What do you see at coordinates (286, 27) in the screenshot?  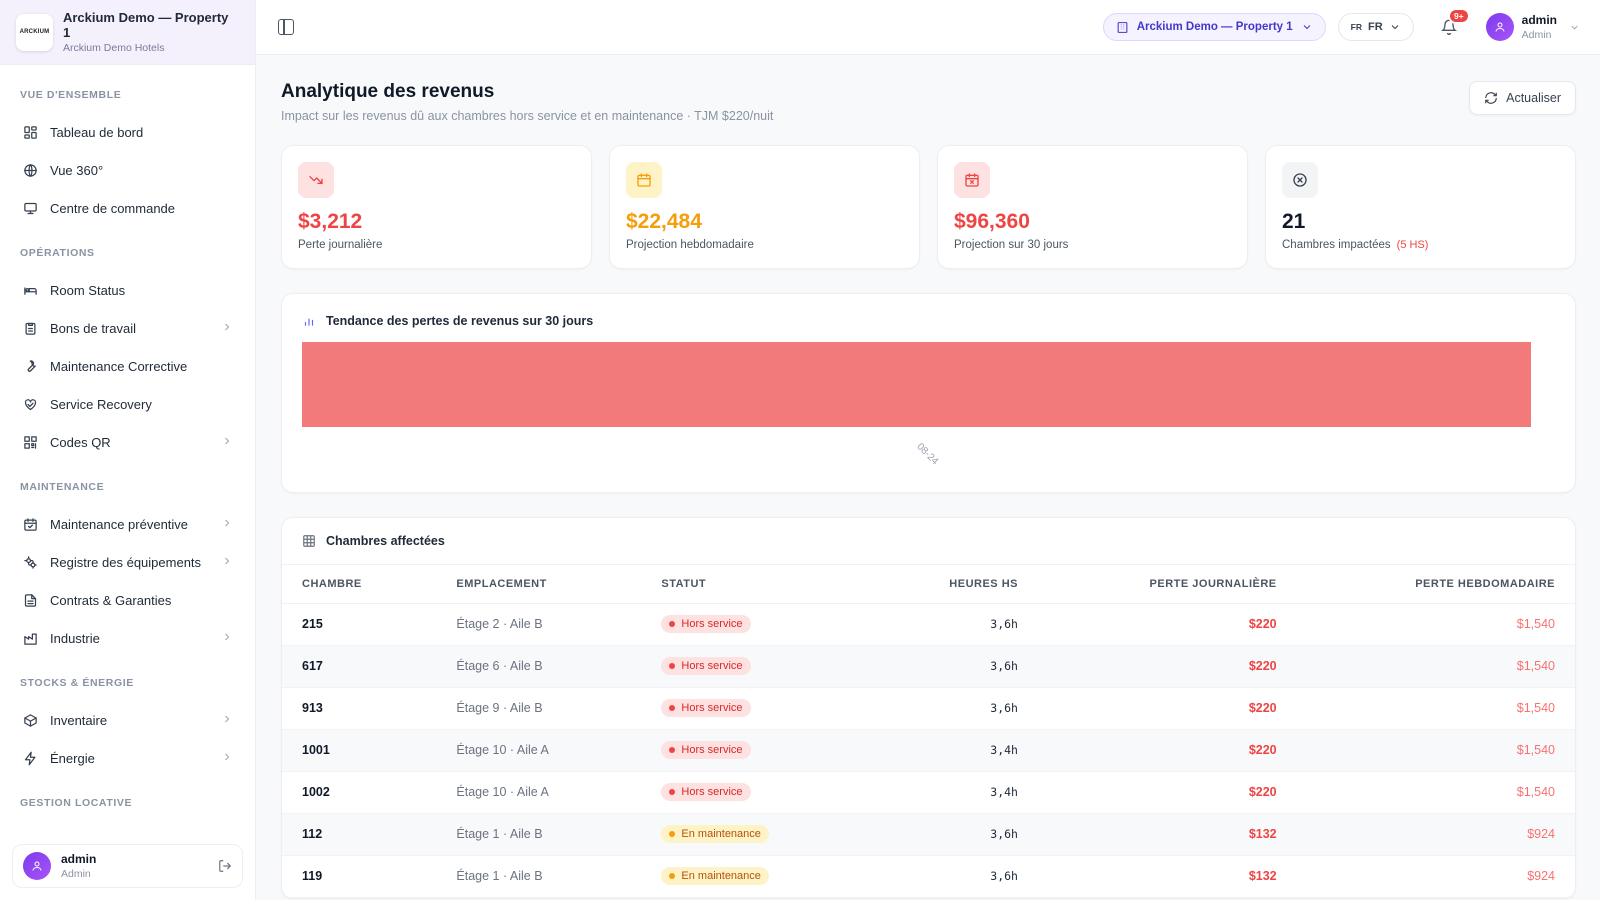 I see `sidebar-toggle-icon` at bounding box center [286, 27].